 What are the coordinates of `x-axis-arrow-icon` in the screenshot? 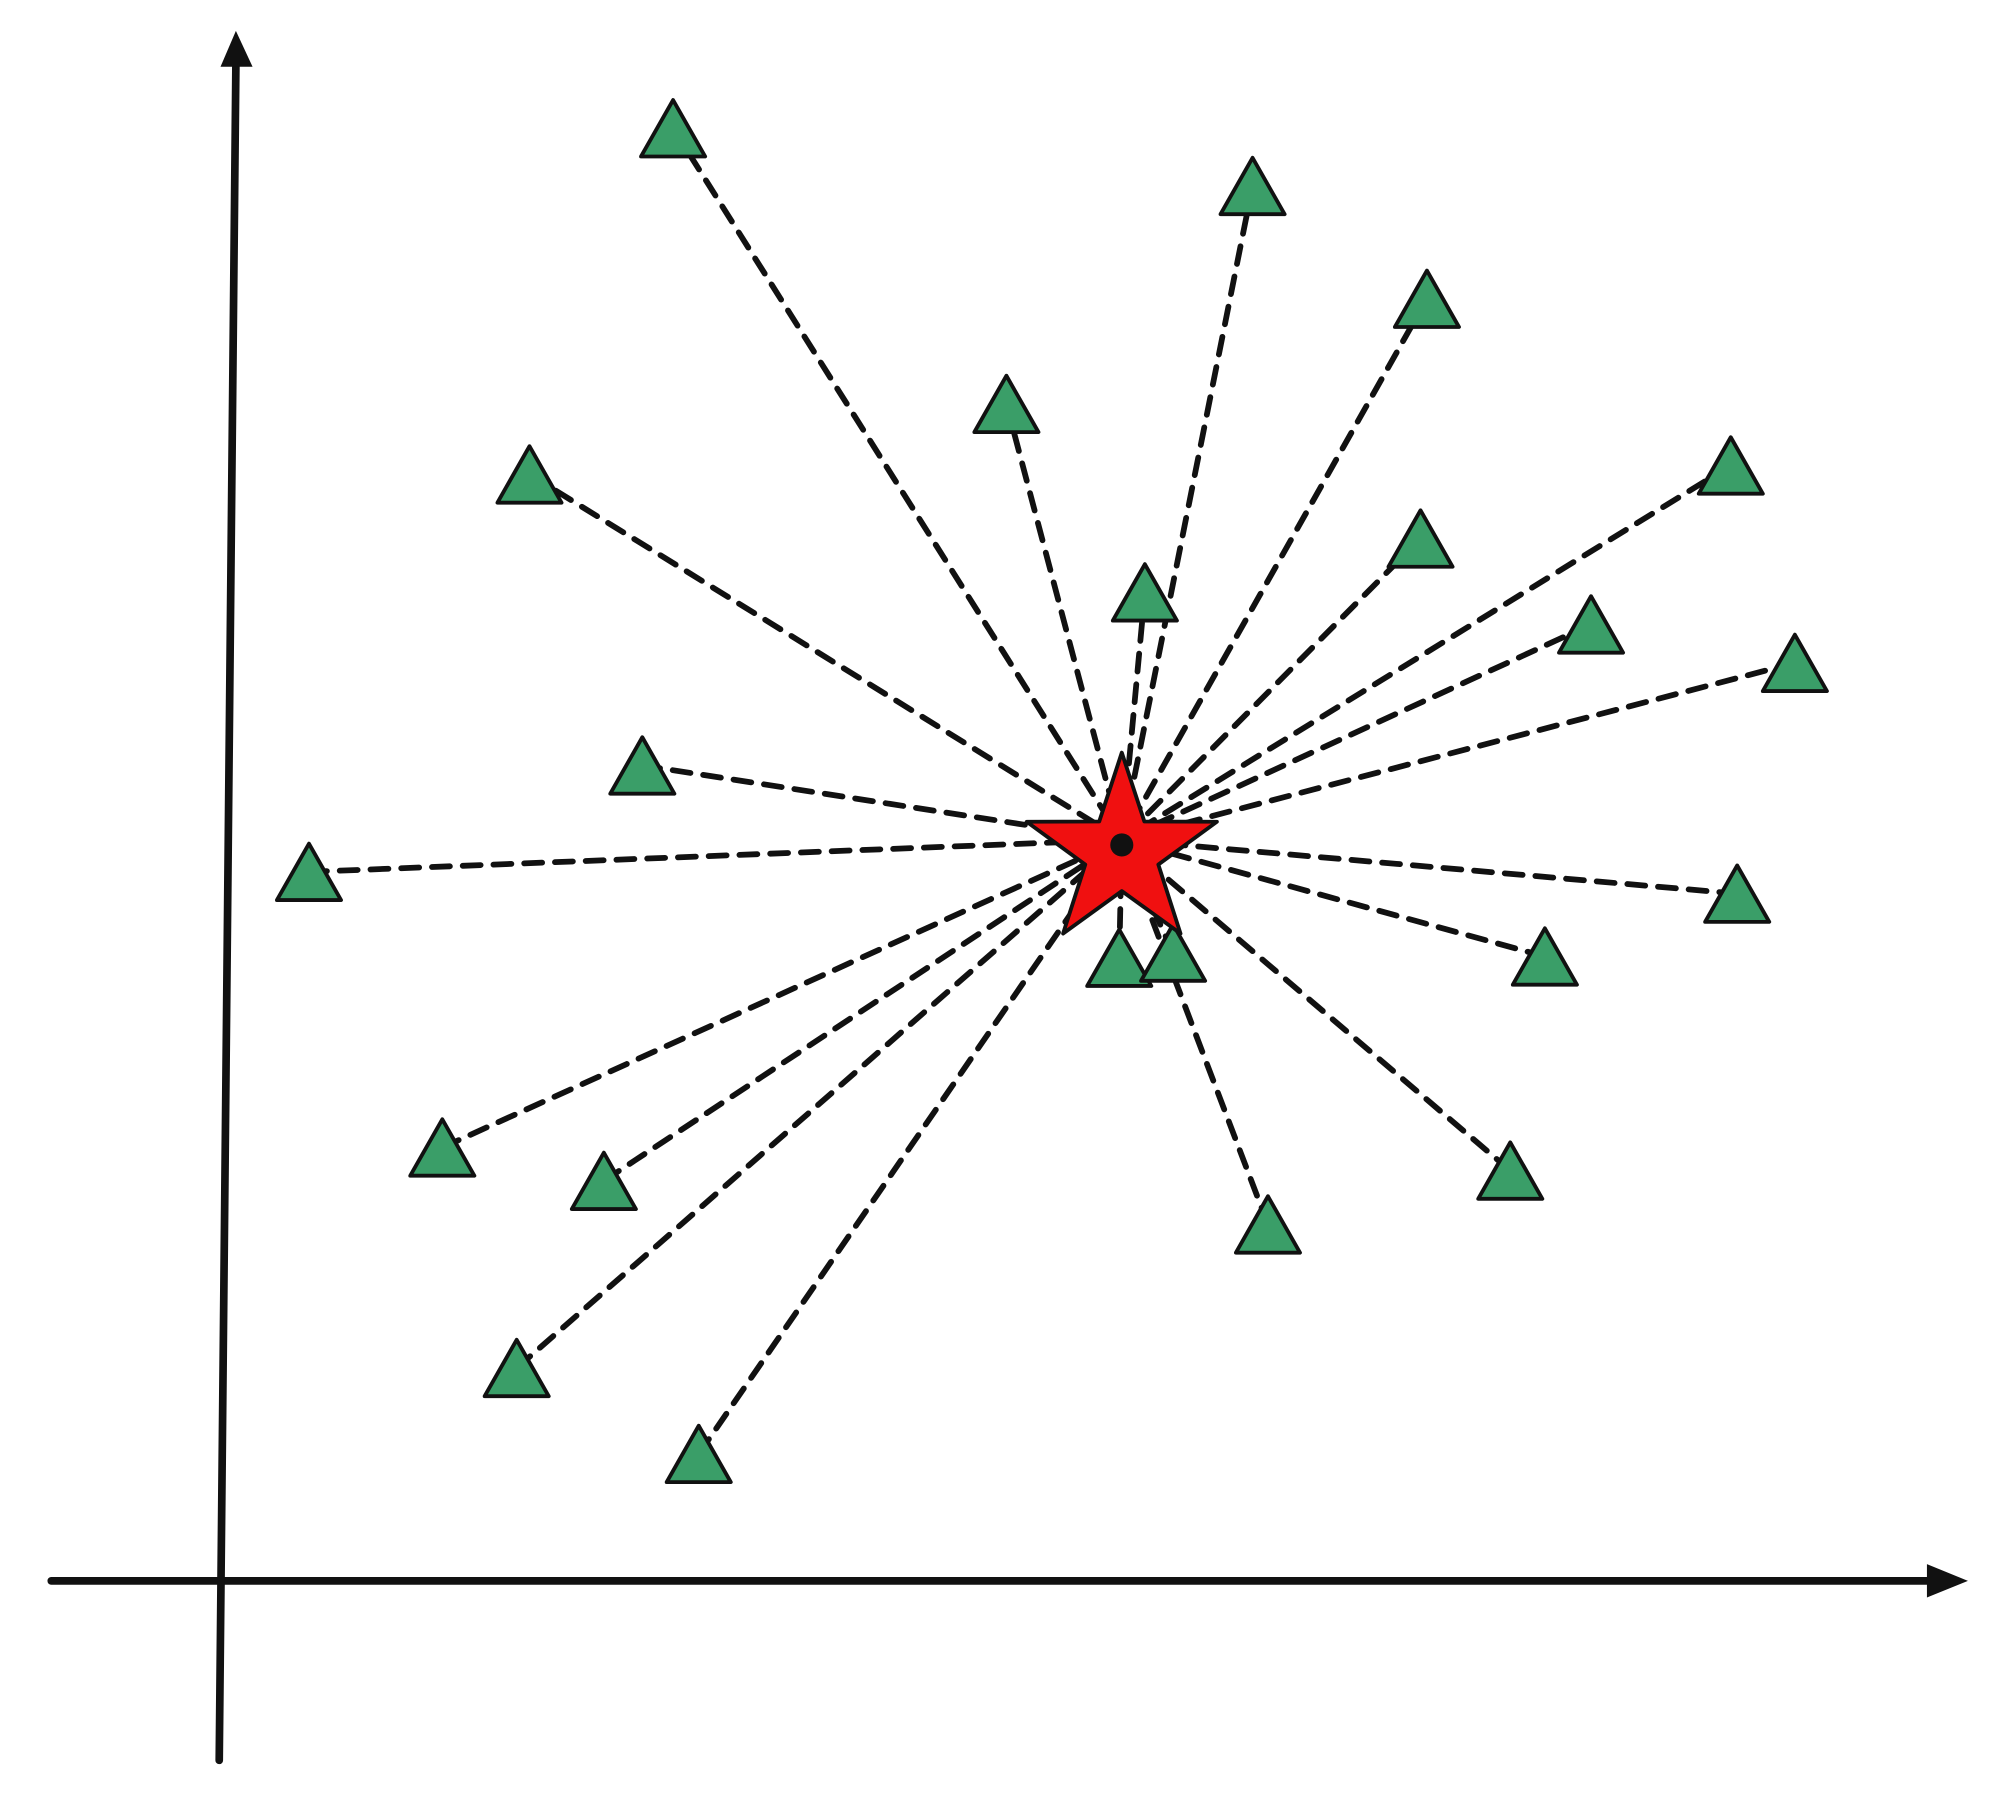 It's located at (1947, 1581).